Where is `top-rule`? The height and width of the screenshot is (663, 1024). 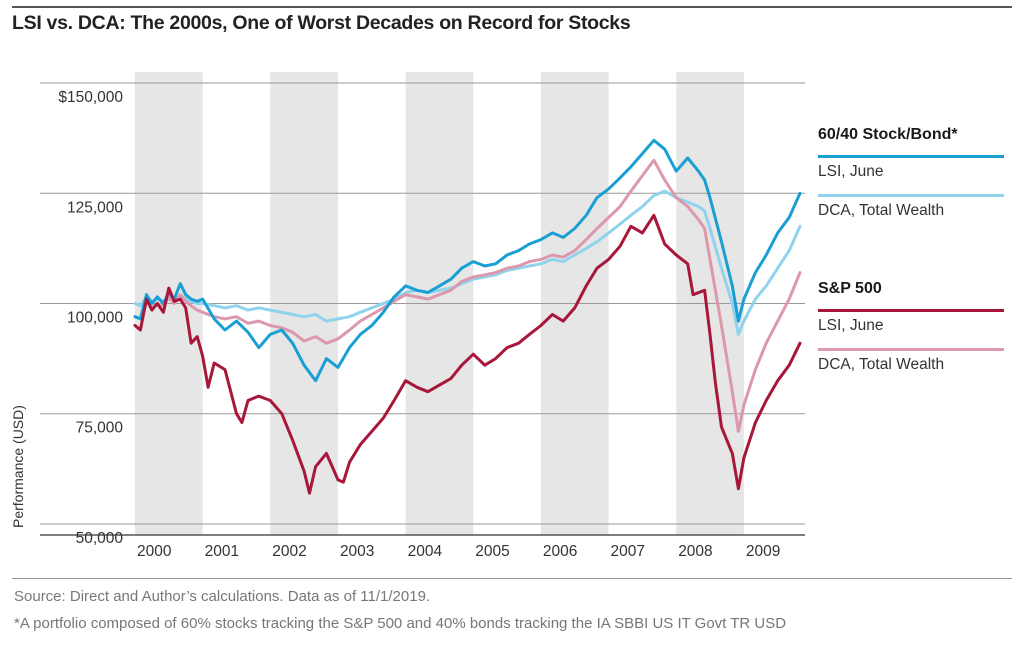 top-rule is located at coordinates (512, 7).